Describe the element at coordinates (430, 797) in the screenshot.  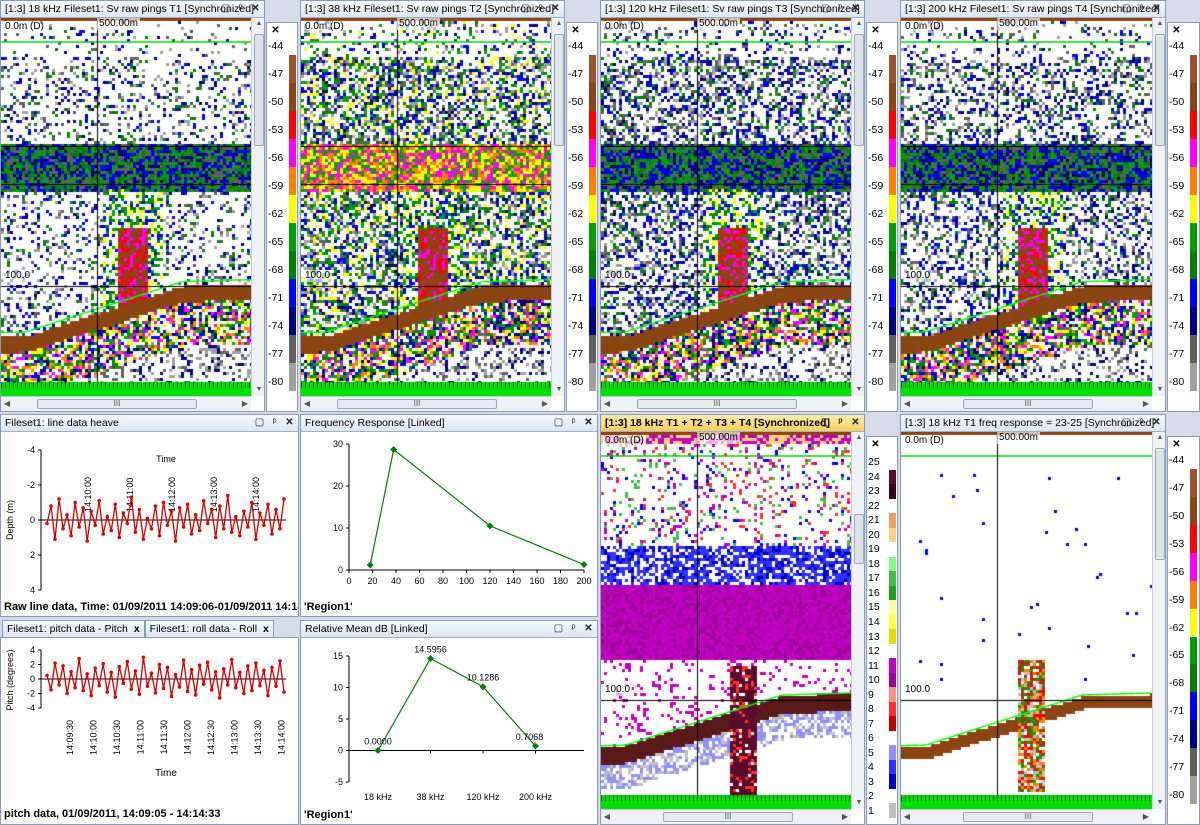
I see `x-tick-label: 38 kHz` at that location.